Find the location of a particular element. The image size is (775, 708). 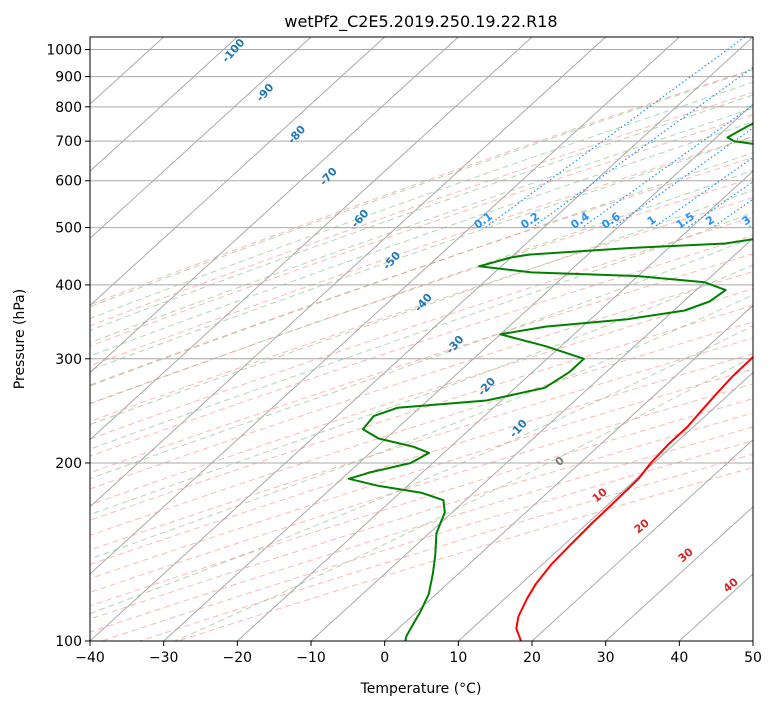

x-tick-label: 0 is located at coordinates (384, 658).